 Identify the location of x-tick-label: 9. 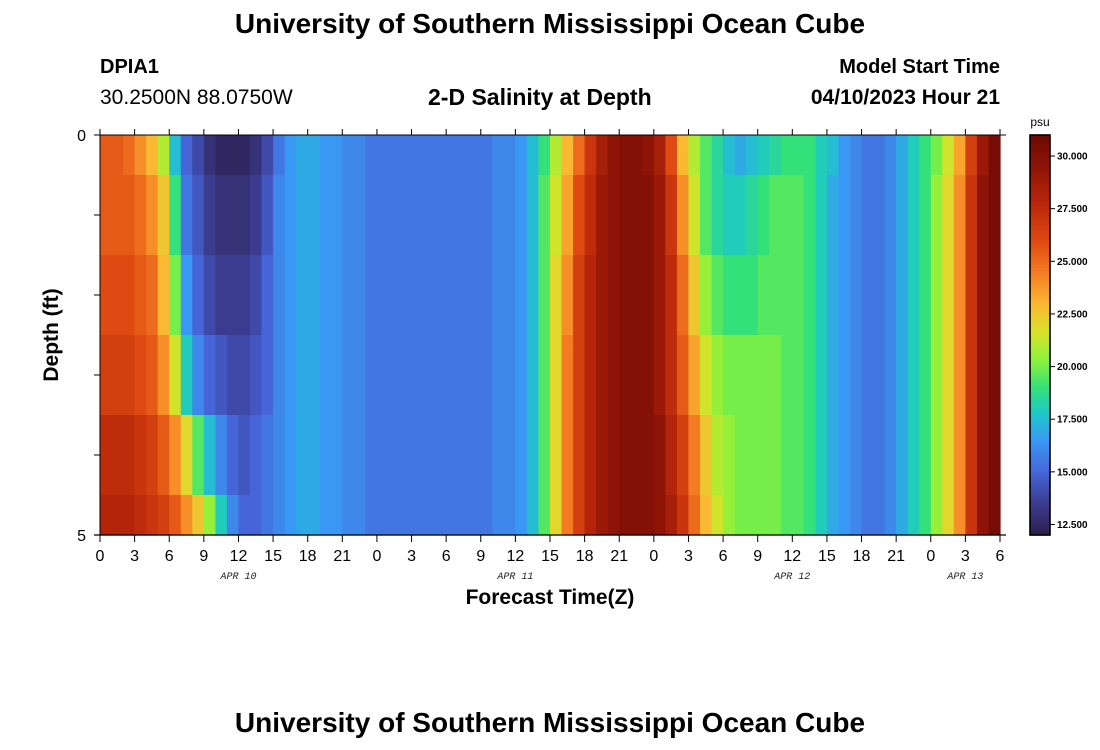
(203, 556).